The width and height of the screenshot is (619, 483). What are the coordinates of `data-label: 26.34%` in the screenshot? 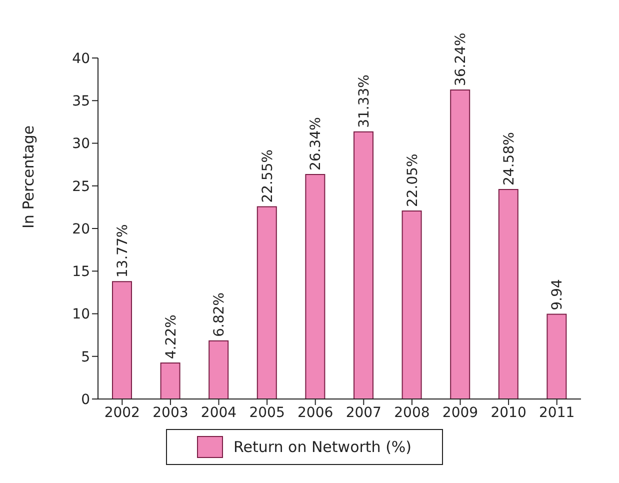 It's located at (316, 143).